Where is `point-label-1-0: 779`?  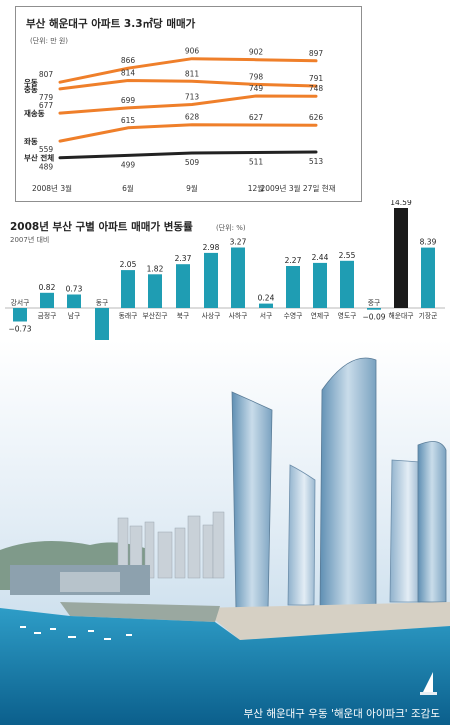
point-label-1-0: 779 is located at coordinates (46, 97).